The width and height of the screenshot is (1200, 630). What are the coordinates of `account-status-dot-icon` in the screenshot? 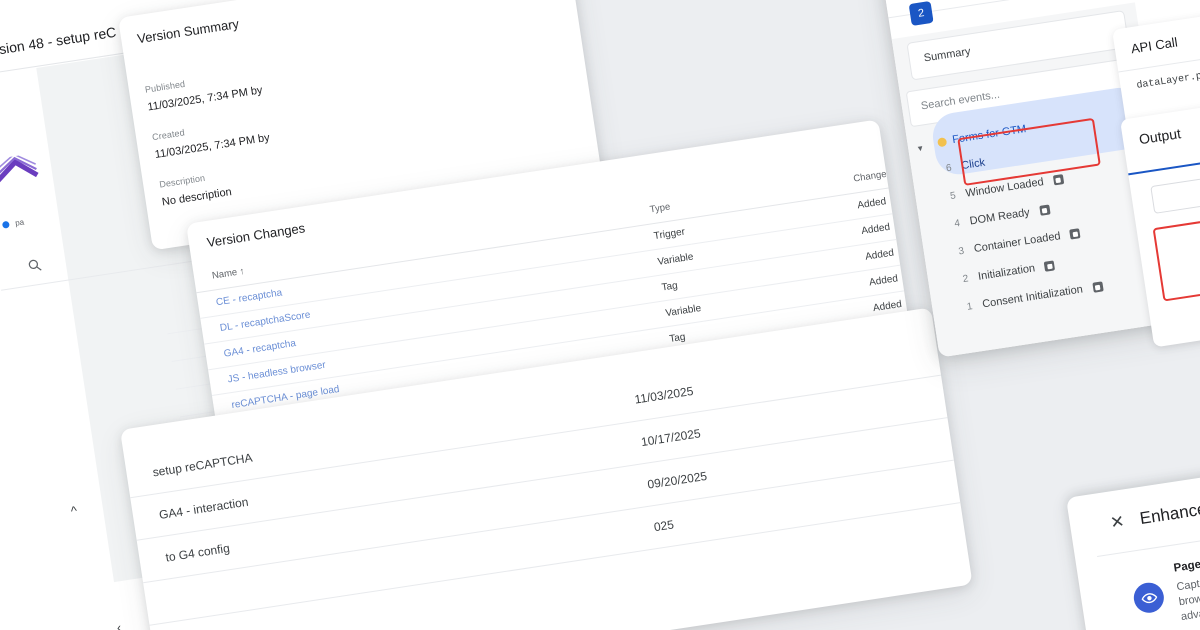 It's located at (5, 224).